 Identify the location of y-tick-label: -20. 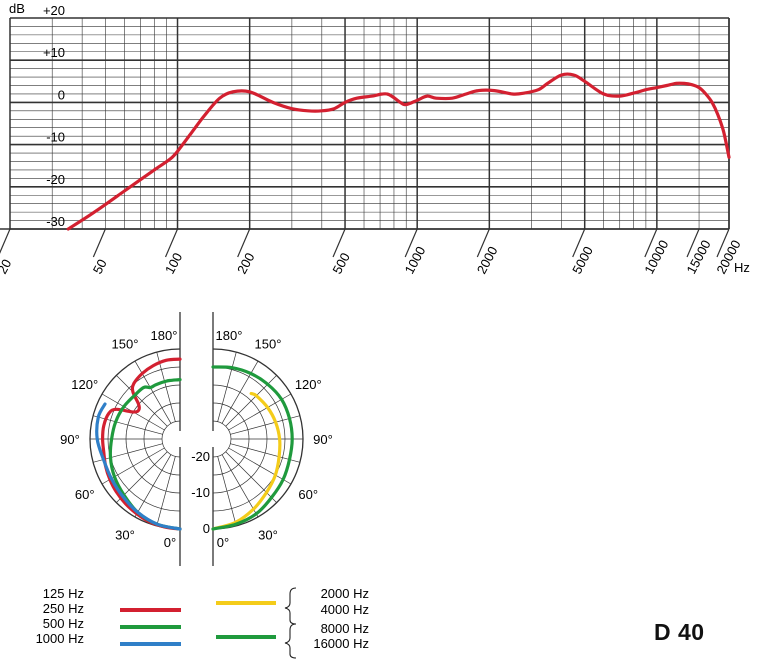
(55, 179).